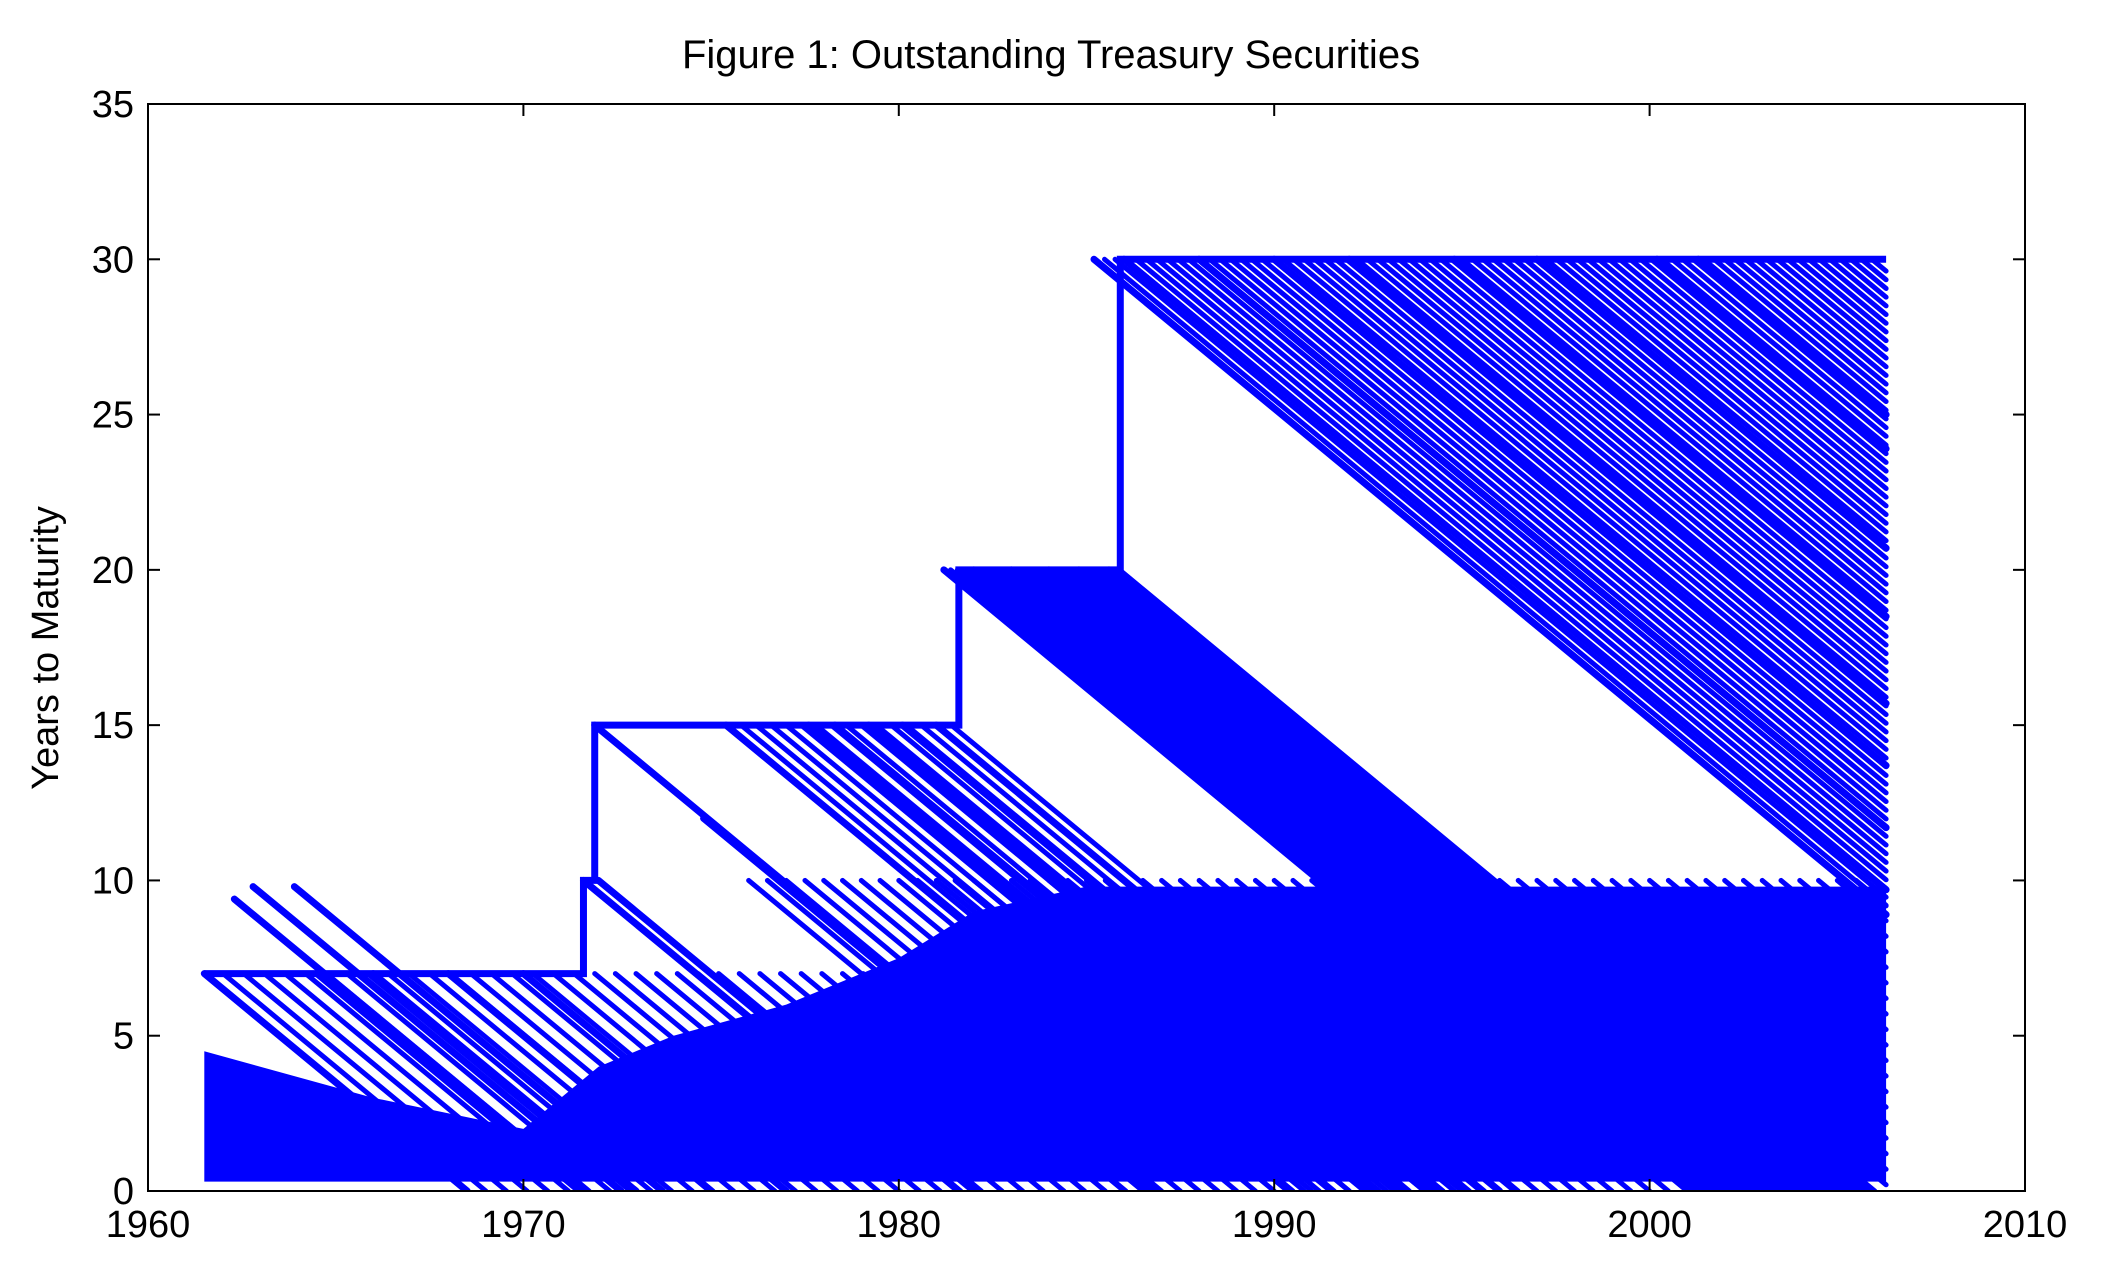 The height and width of the screenshot is (1274, 2103). Describe the element at coordinates (46, 648) in the screenshot. I see `y-axis-label: Years to Maturity` at that location.